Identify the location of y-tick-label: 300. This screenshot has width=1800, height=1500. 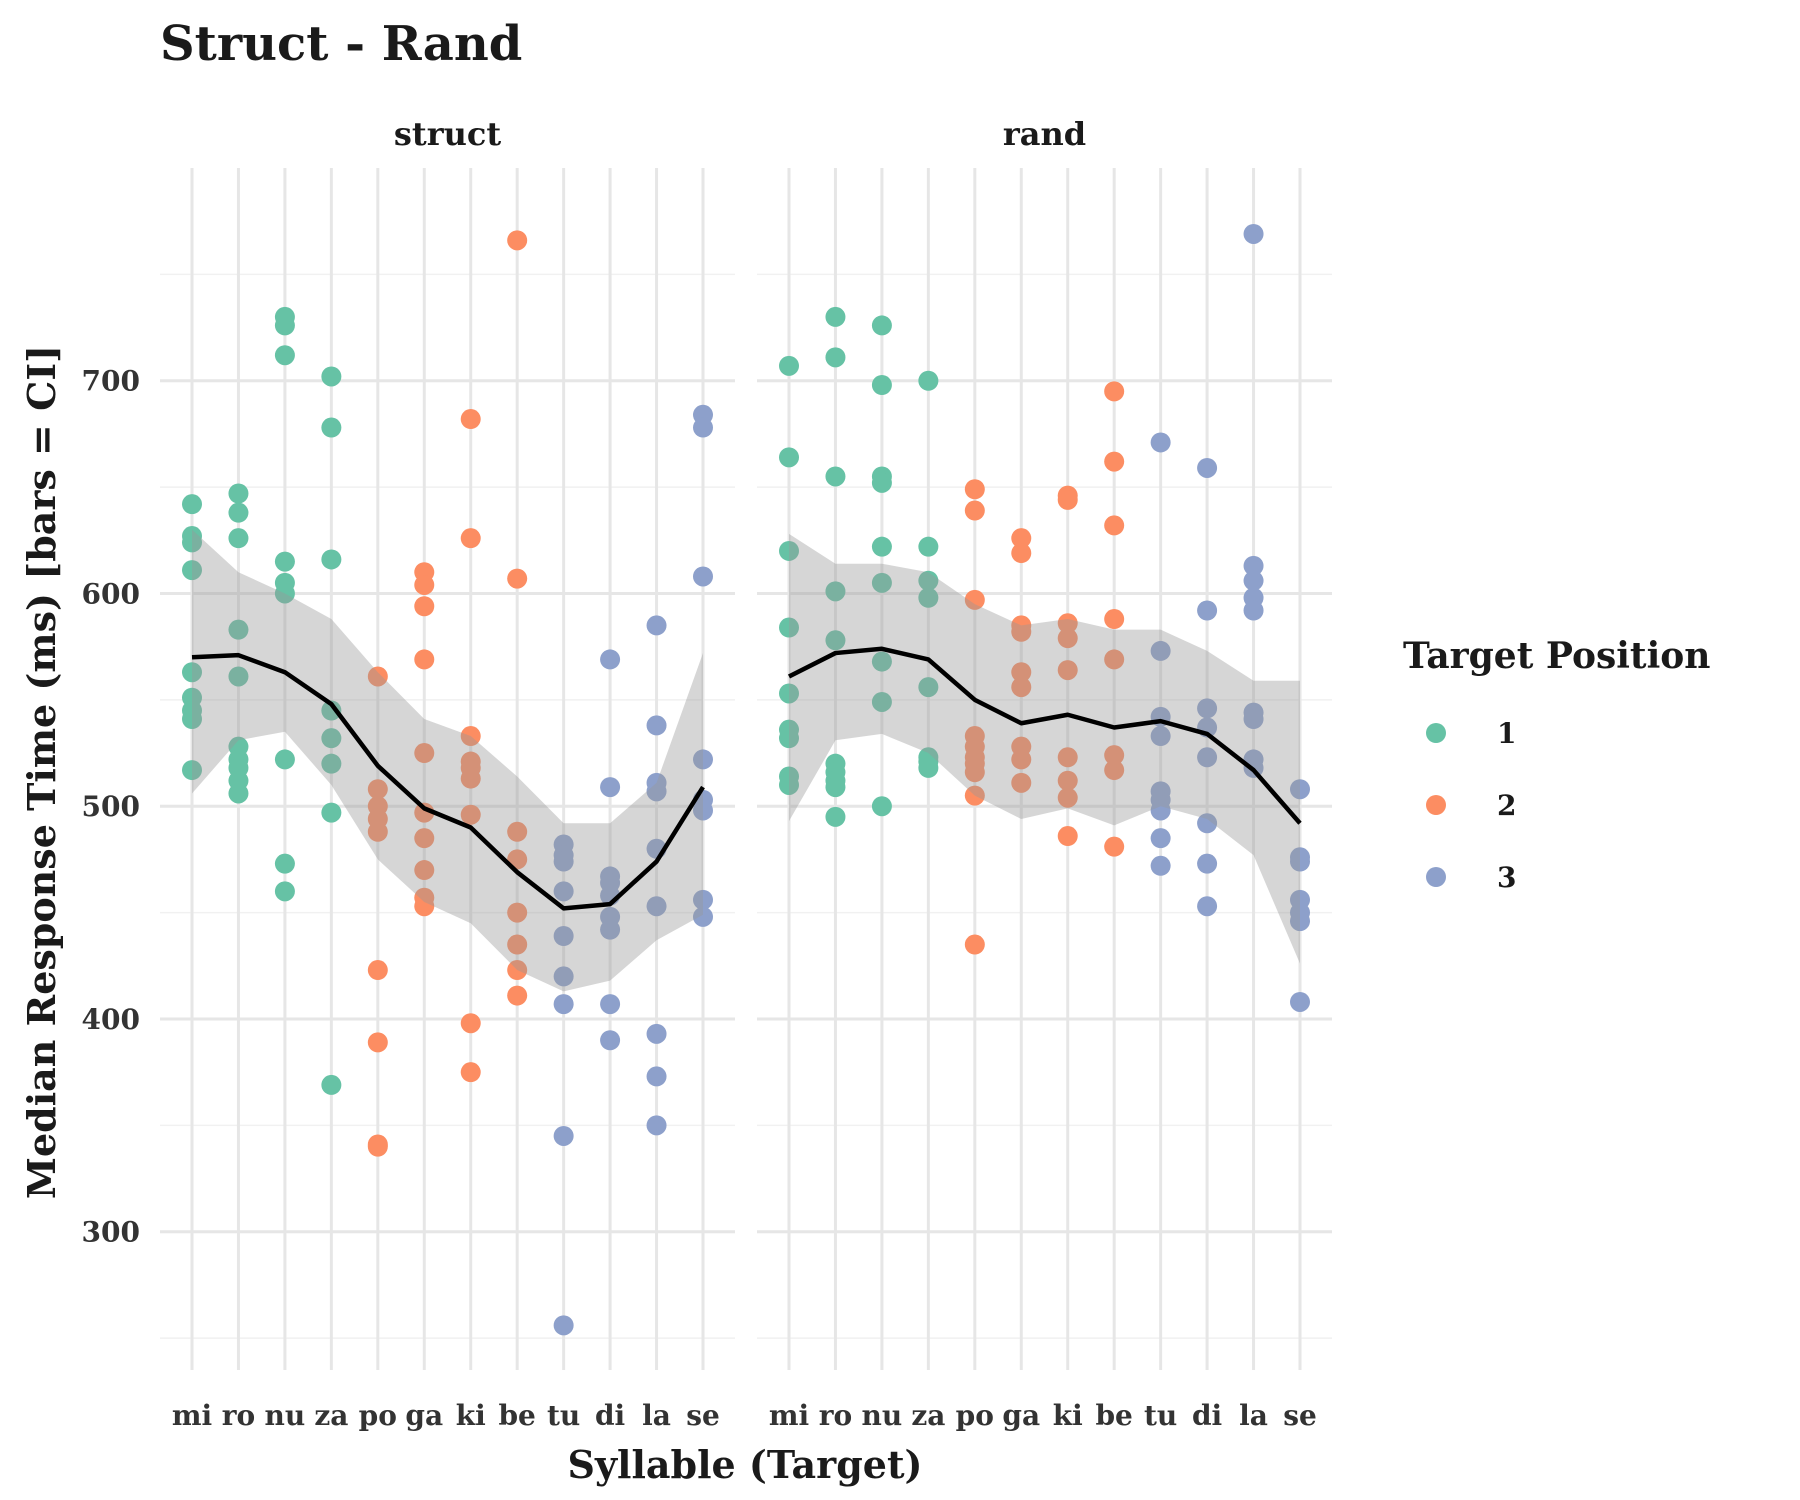
(111, 1232).